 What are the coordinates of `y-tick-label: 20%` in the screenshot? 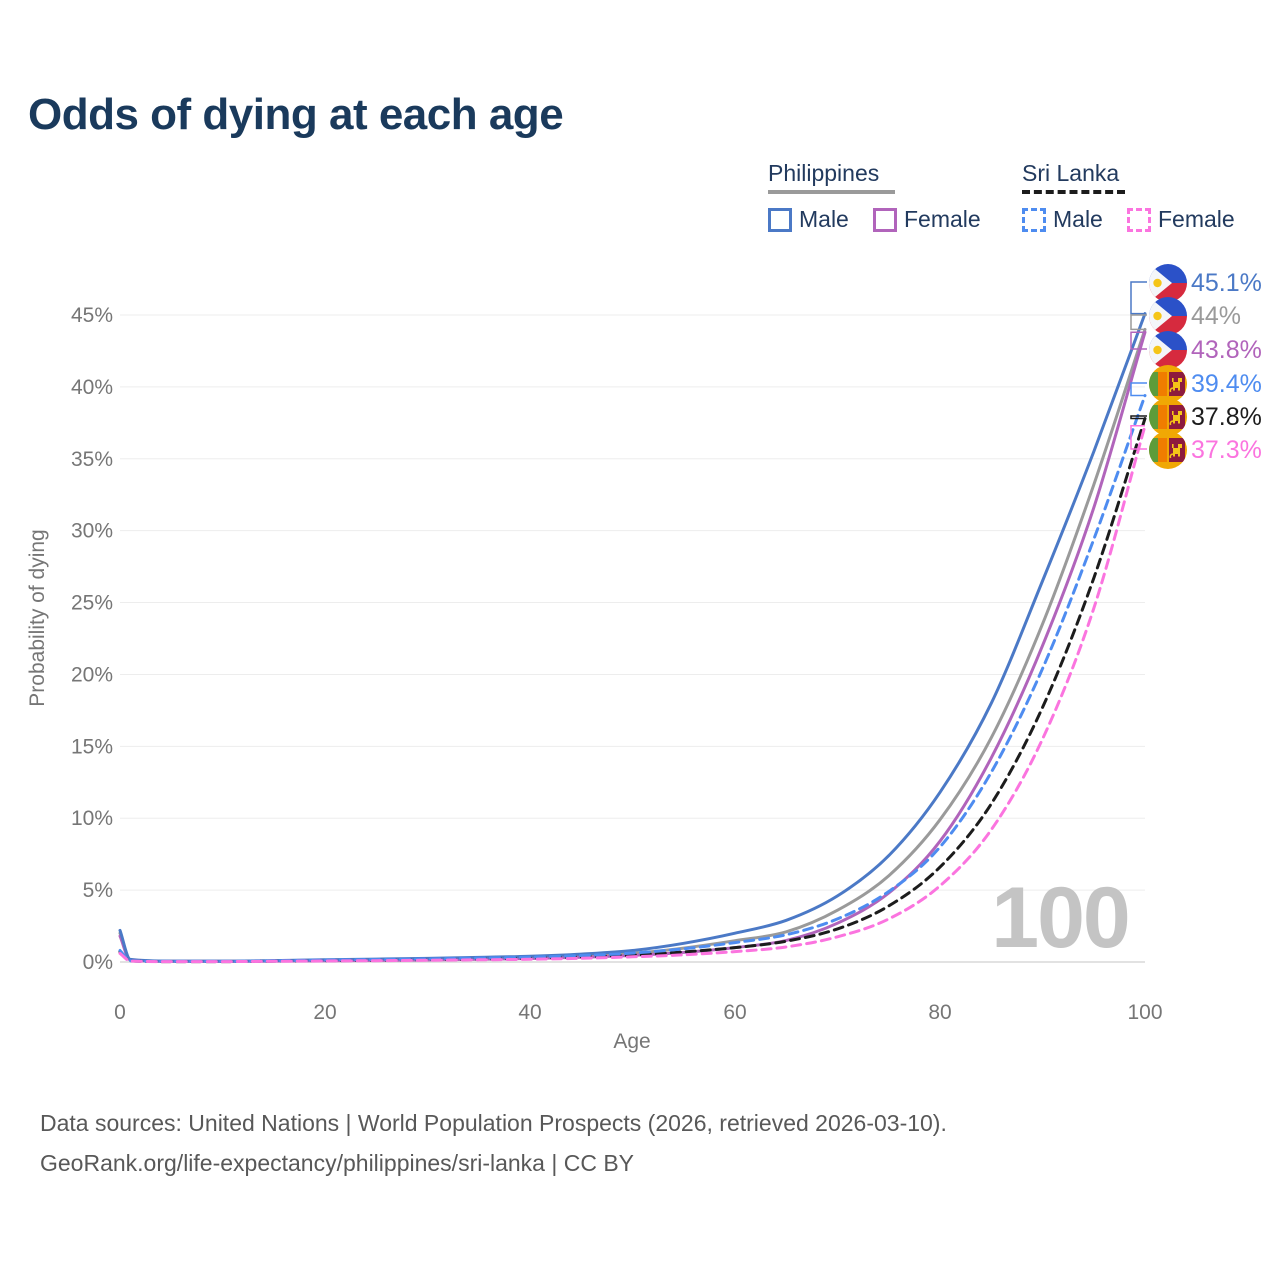 It's located at (92, 674).